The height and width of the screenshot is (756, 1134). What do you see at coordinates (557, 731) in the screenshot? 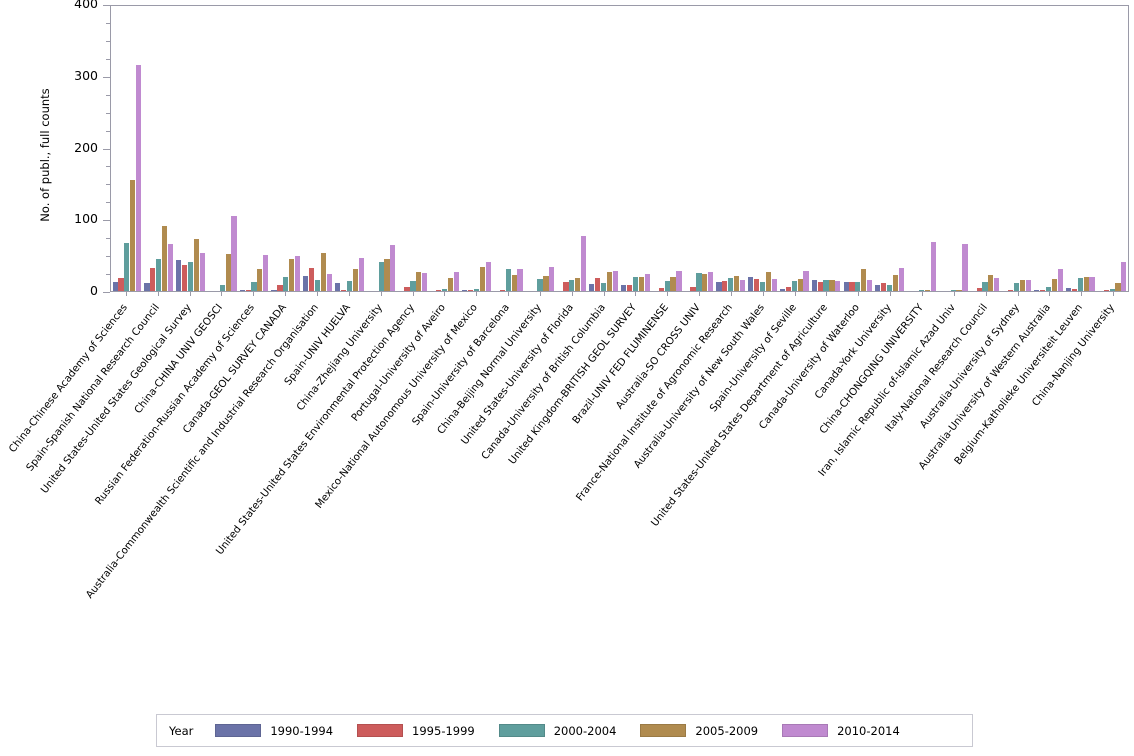
I see `legend-item: 2000-2004` at bounding box center [557, 731].